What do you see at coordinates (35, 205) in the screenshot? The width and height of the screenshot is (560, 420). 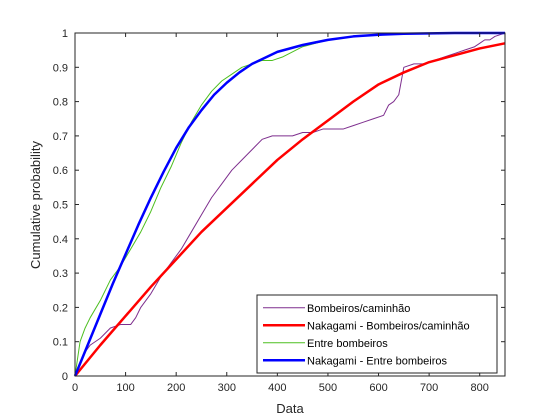 I see `y-axis-label: Cumulative probability` at bounding box center [35, 205].